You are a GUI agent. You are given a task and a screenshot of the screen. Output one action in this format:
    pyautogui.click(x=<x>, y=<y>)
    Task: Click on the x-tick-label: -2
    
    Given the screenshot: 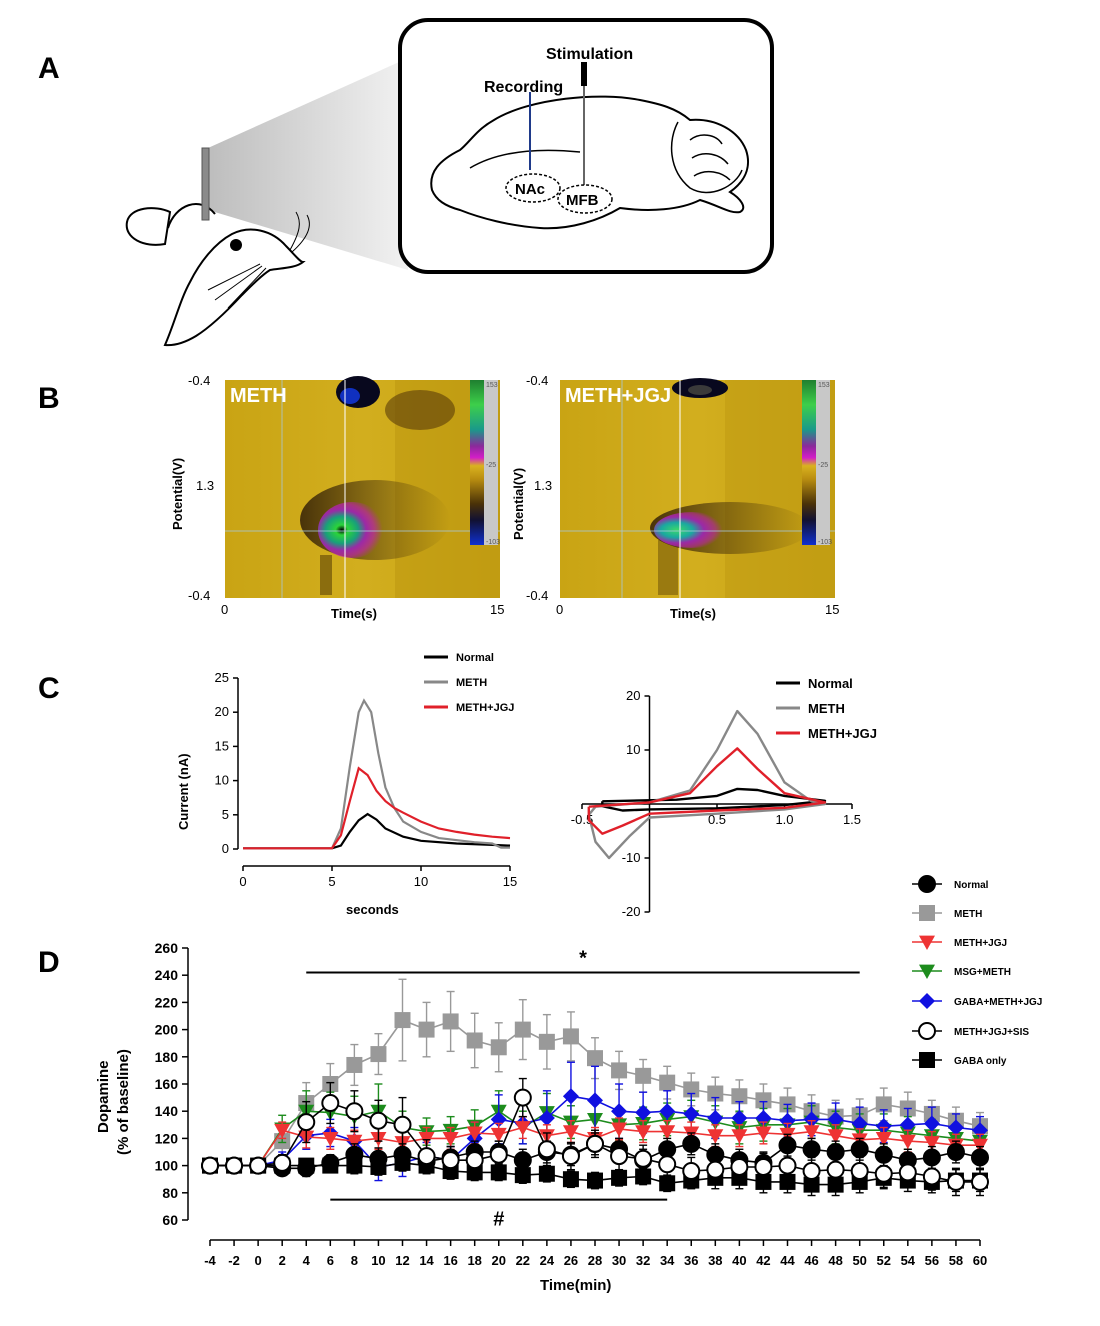 What is the action you would take?
    pyautogui.click(x=234, y=1260)
    